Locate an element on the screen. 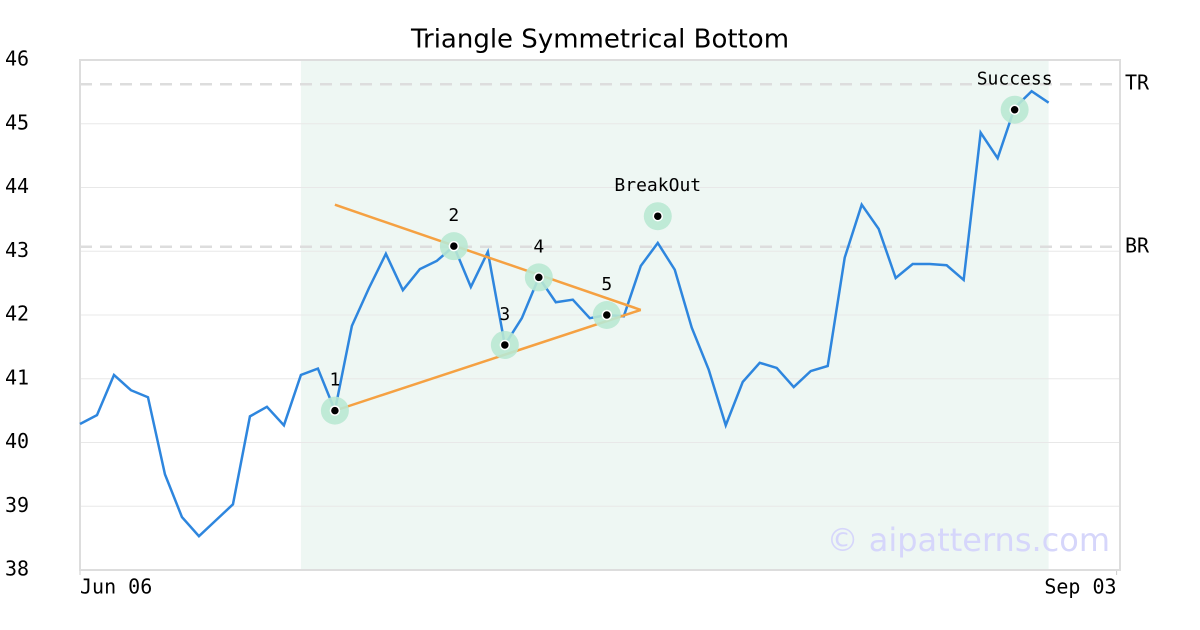 Image resolution: width=1200 pixels, height=630 pixels. pattern-point-label: 5 is located at coordinates (606, 284).